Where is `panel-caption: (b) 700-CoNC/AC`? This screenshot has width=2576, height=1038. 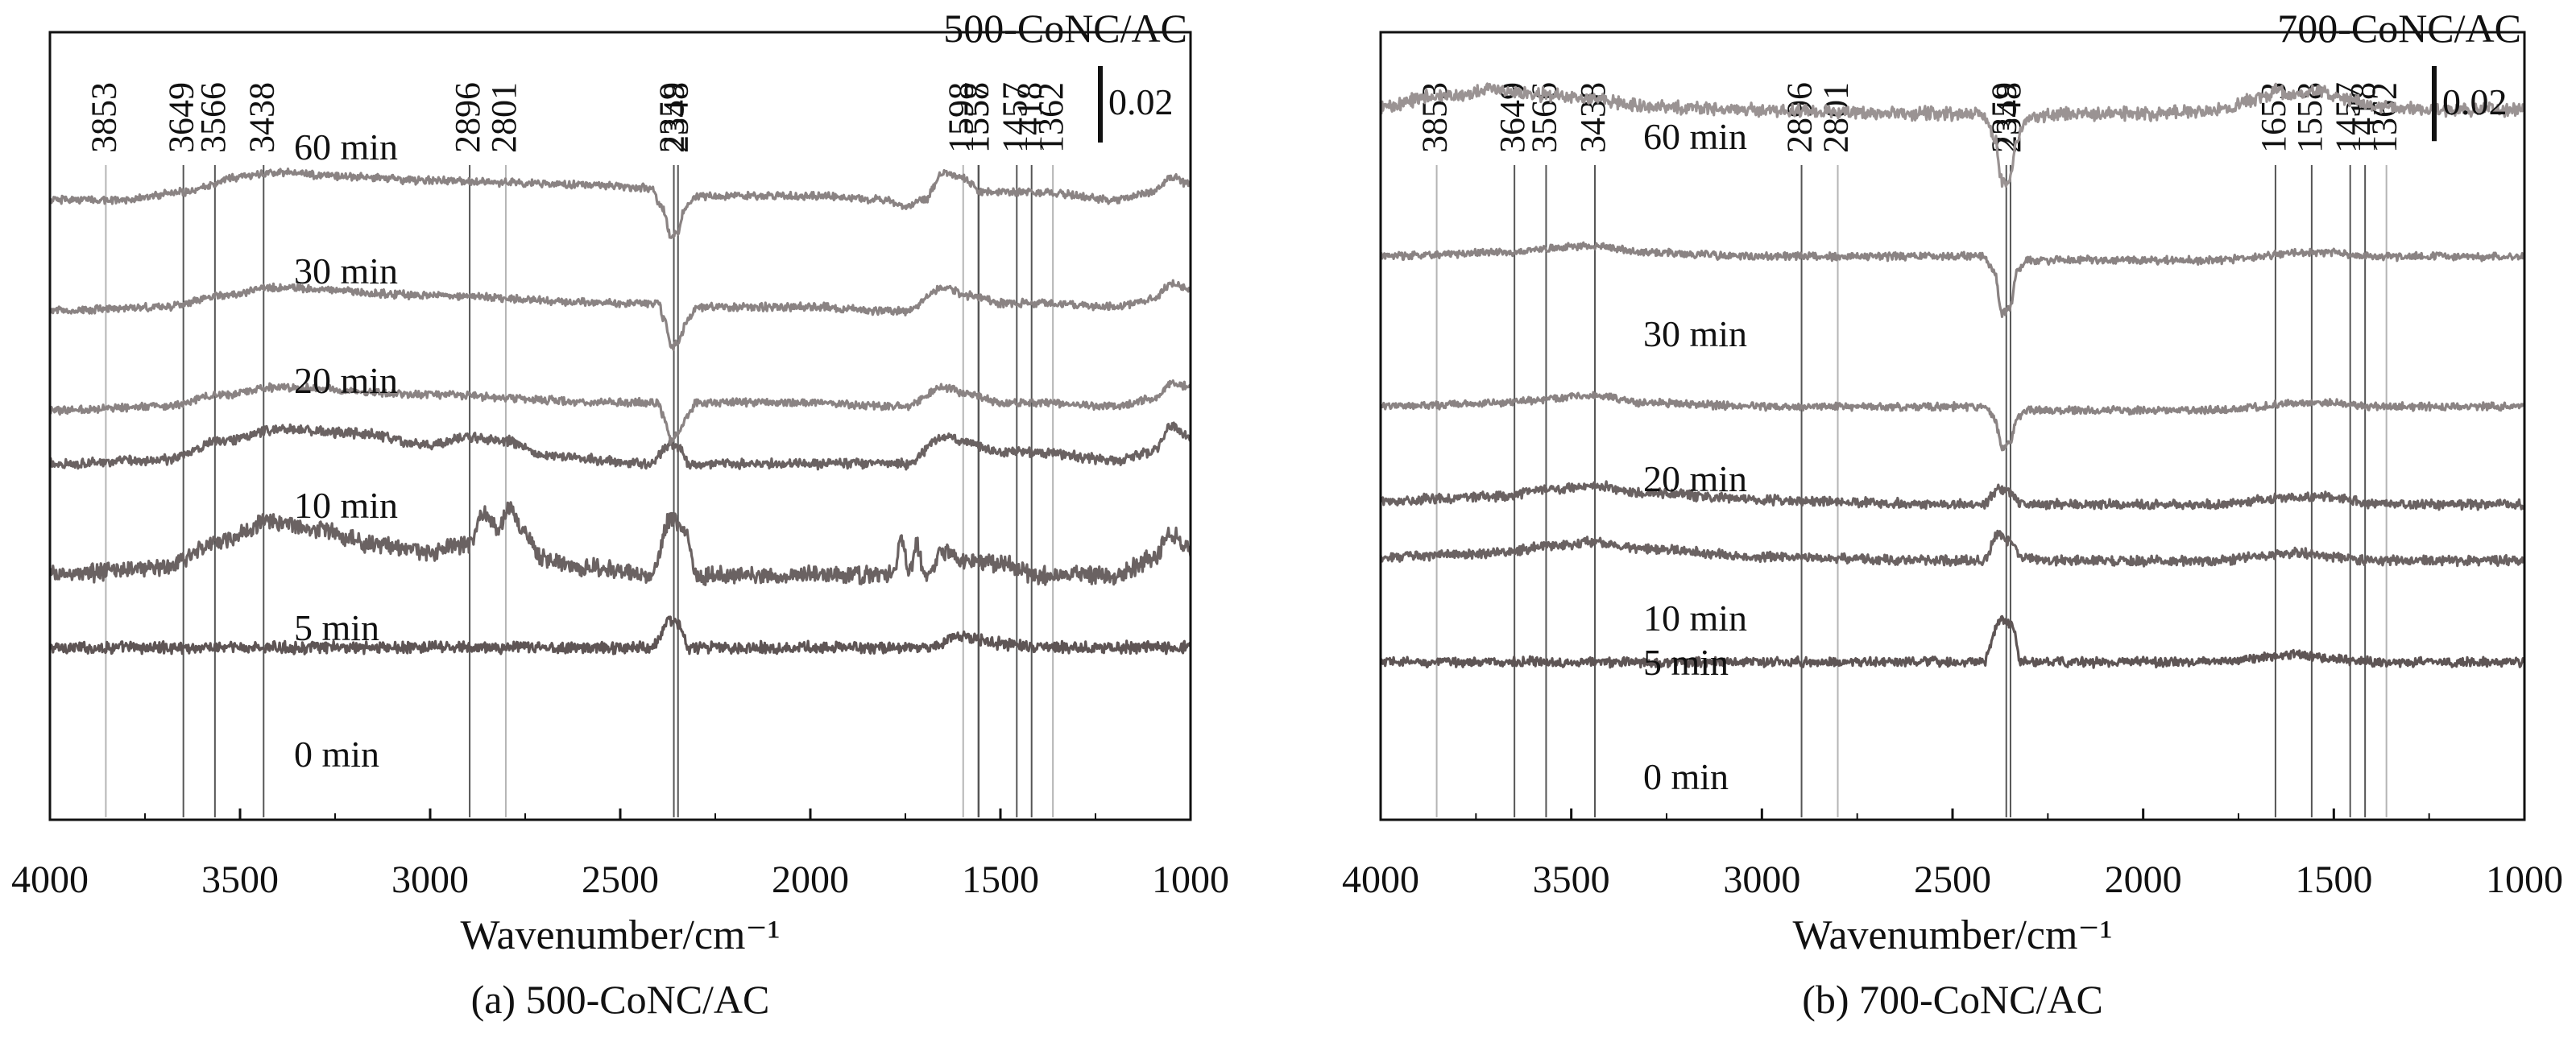 panel-caption: (b) 700-CoNC/AC is located at coordinates (1952, 1000).